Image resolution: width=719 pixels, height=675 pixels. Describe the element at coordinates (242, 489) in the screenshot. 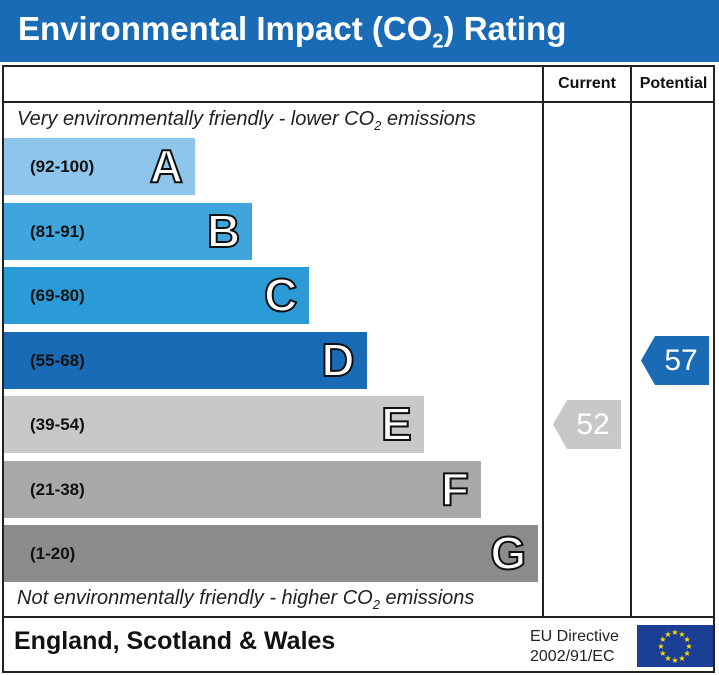

I see `band-f: (21-38) F` at that location.